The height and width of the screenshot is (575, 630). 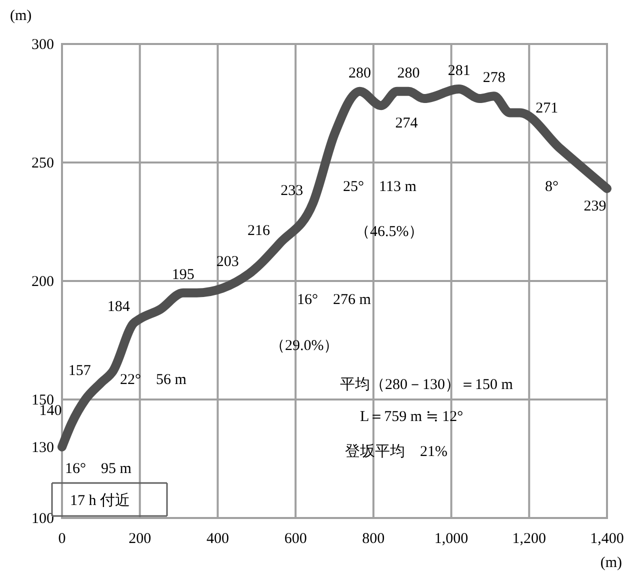 What do you see at coordinates (459, 71) in the screenshot?
I see `data-label: 281` at bounding box center [459, 71].